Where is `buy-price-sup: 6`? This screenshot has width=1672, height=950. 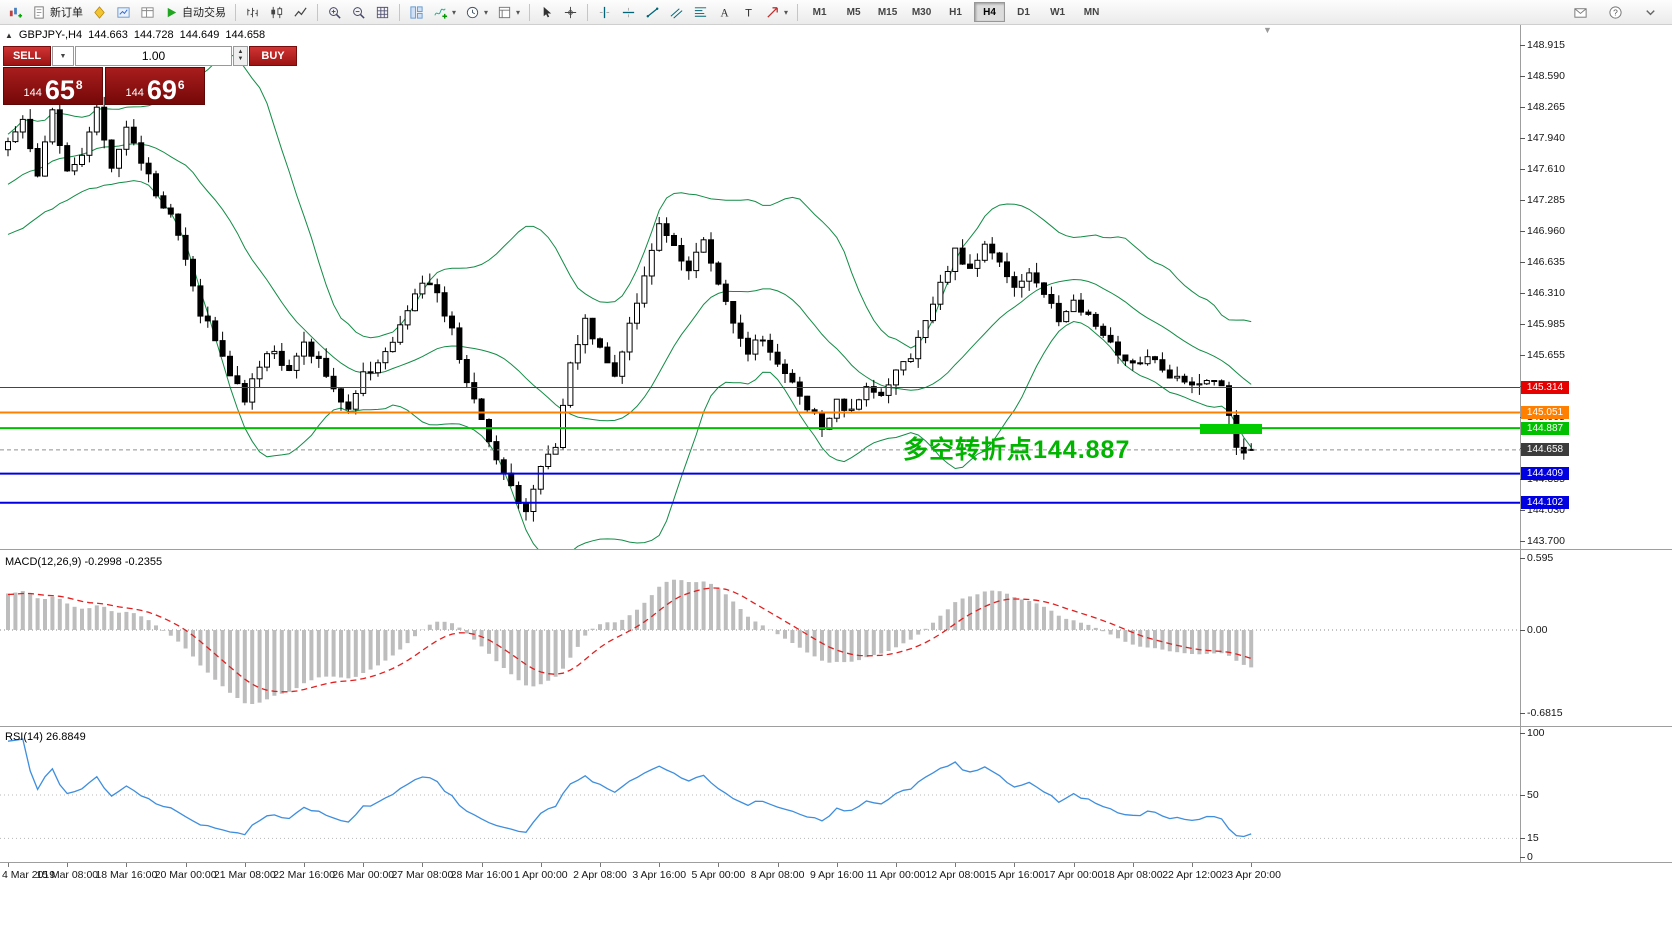
buy-price-sup: 6 is located at coordinates (181, 85).